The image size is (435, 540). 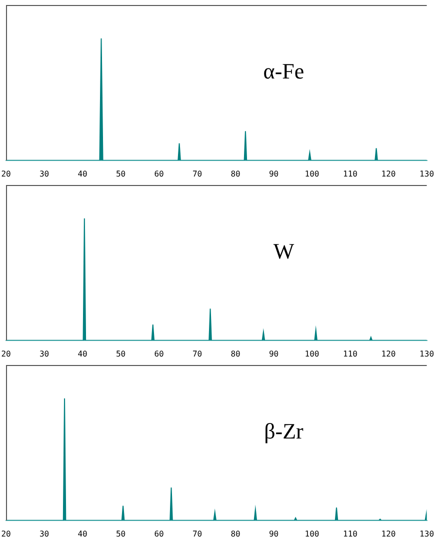 What do you see at coordinates (283, 71) in the screenshot?
I see `text: α-Fe` at bounding box center [283, 71].